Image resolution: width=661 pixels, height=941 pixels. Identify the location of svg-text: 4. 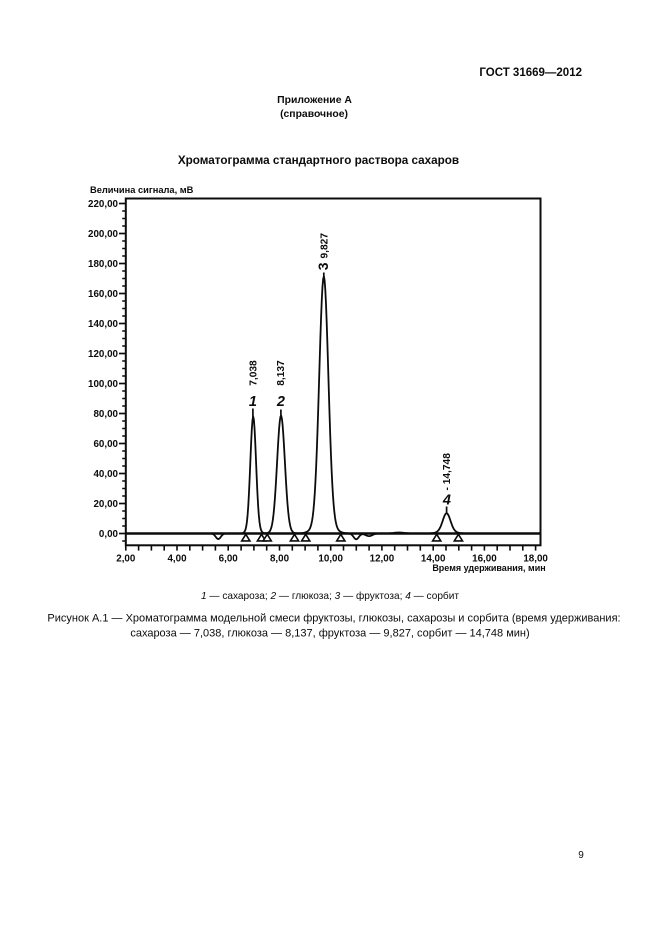
(446, 501).